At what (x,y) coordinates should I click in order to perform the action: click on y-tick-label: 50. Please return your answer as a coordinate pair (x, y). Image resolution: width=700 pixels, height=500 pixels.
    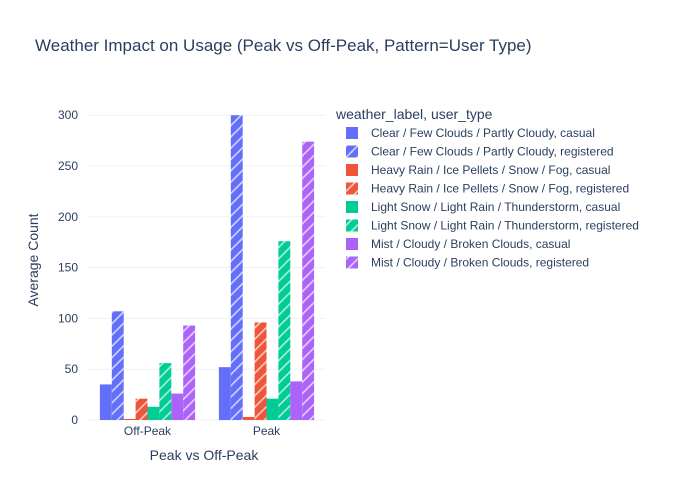
    Looking at the image, I should click on (72, 369).